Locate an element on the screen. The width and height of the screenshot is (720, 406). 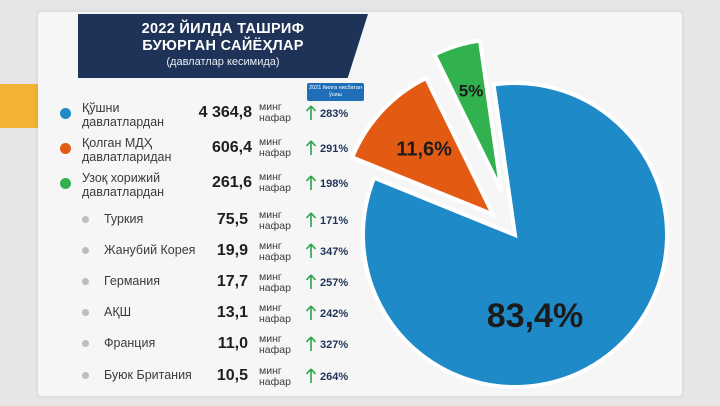
title-line-2: БУЮРГАН САЙЁҲЛАР is located at coordinates (223, 46).